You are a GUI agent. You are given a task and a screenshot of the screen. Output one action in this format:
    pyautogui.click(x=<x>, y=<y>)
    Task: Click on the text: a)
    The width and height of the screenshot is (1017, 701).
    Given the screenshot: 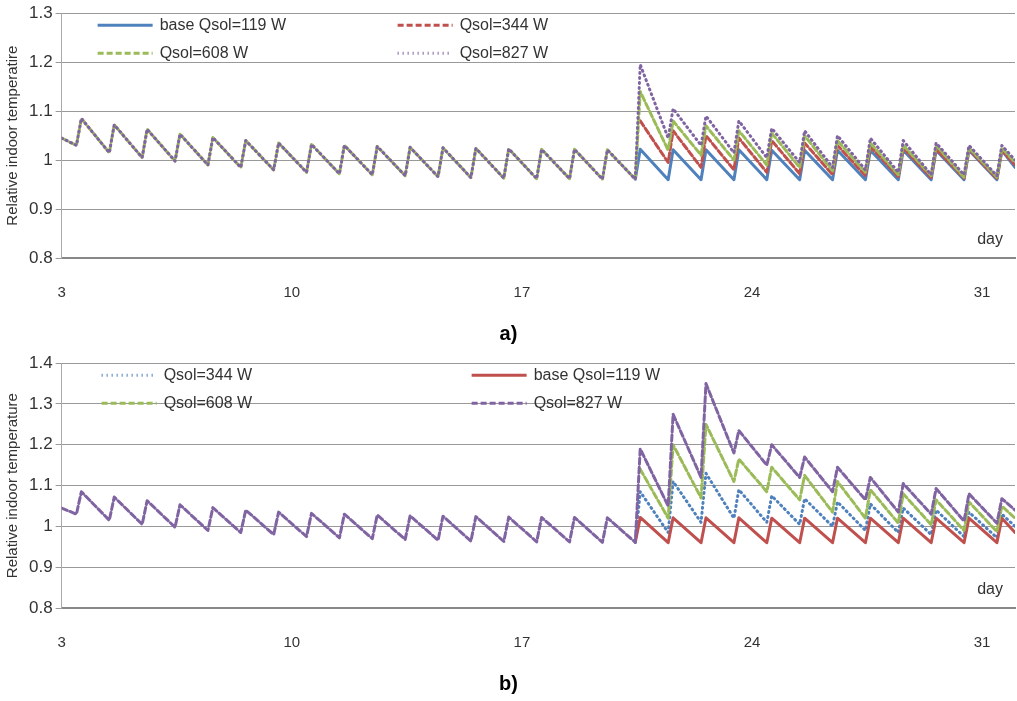 What is the action you would take?
    pyautogui.click(x=508, y=333)
    